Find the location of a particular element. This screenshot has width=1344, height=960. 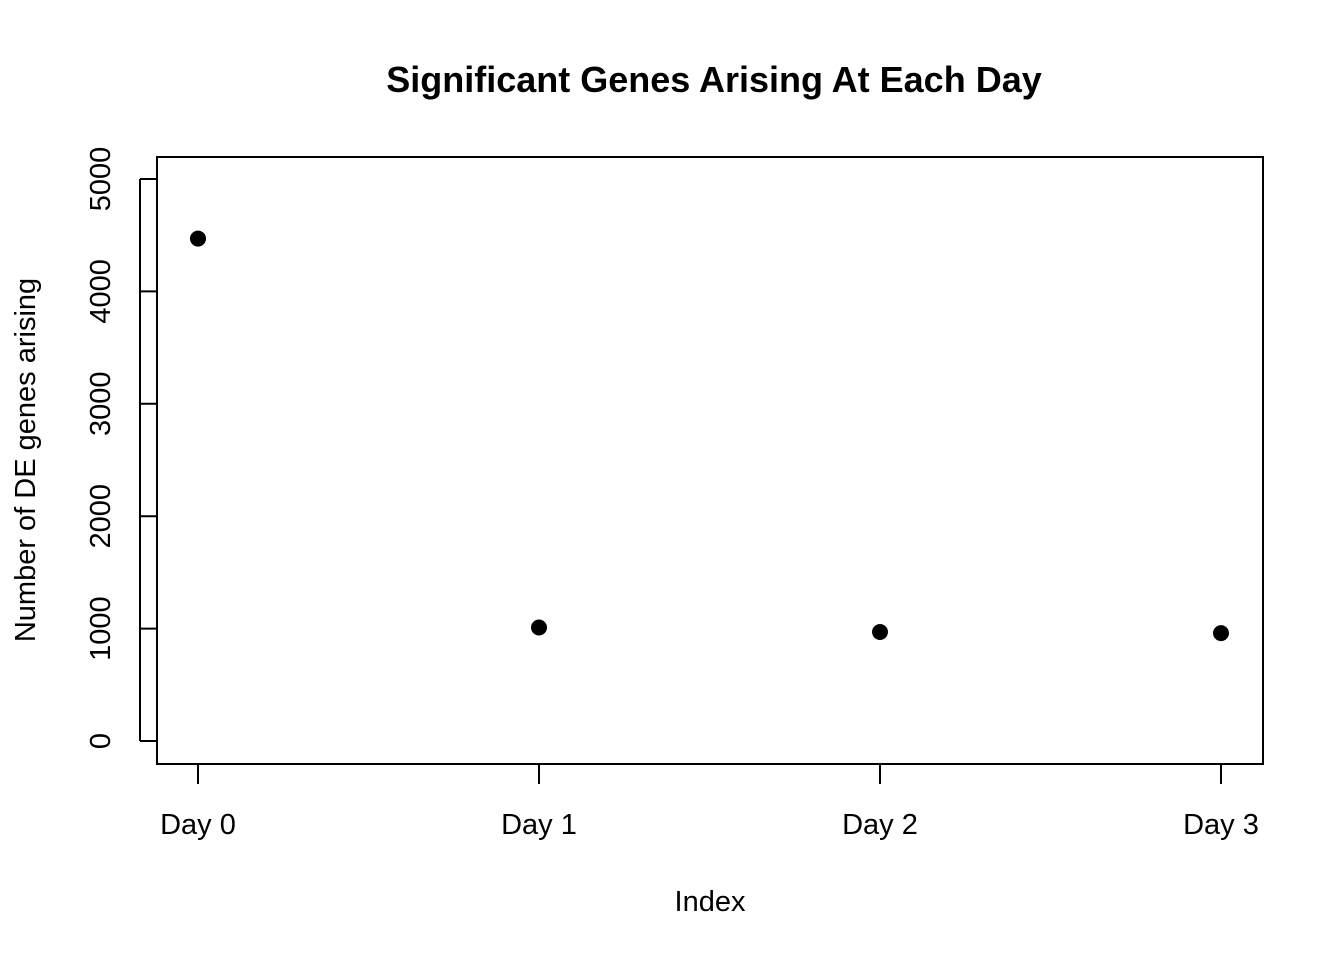

chart-title: Significant Genes Arising At Each Day is located at coordinates (714, 79).